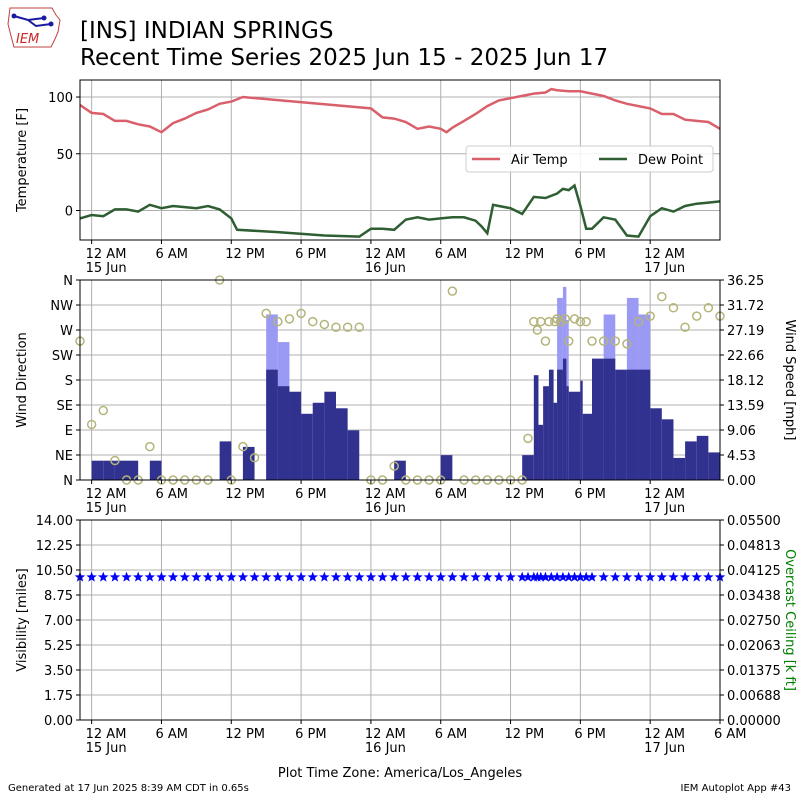 This screenshot has width=800, height=800. I want to click on y-tick-label: SE, so click(65, 406).